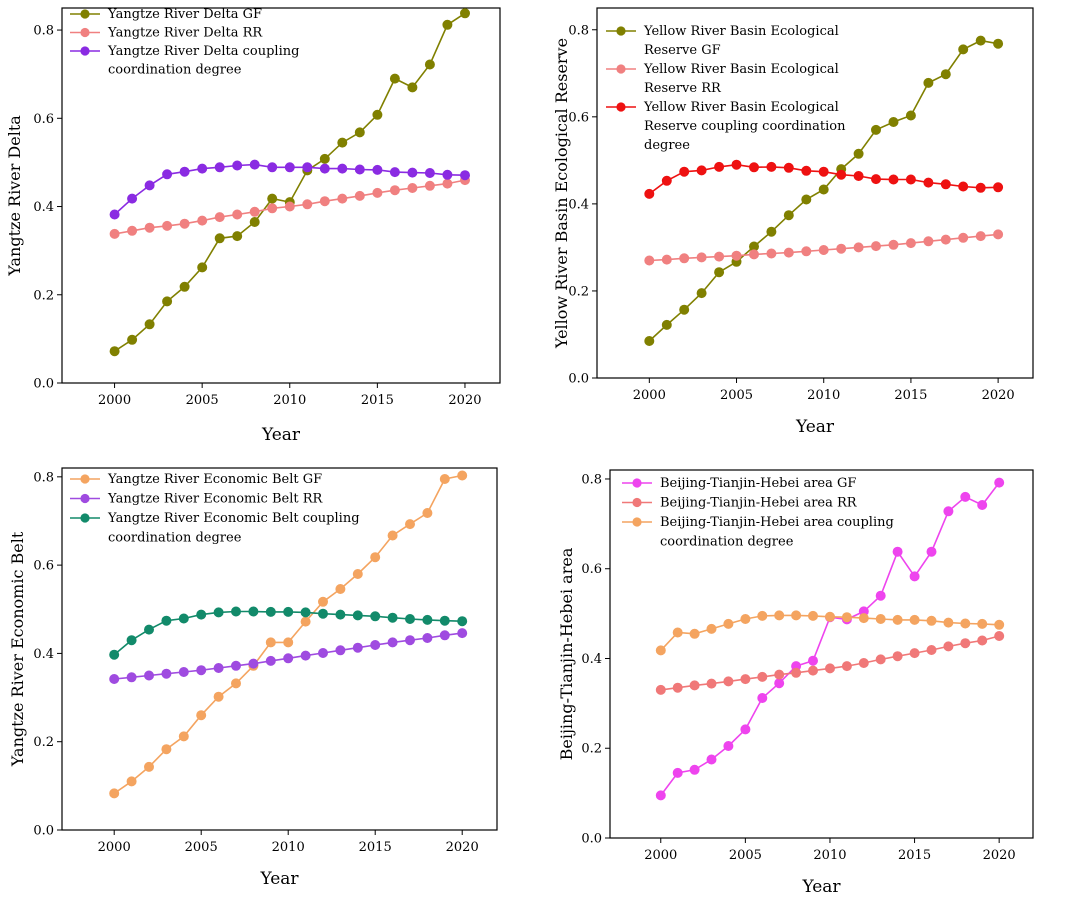  What do you see at coordinates (185, 33) in the screenshot?
I see `legend-label: Yangtze River Delta RR` at bounding box center [185, 33].